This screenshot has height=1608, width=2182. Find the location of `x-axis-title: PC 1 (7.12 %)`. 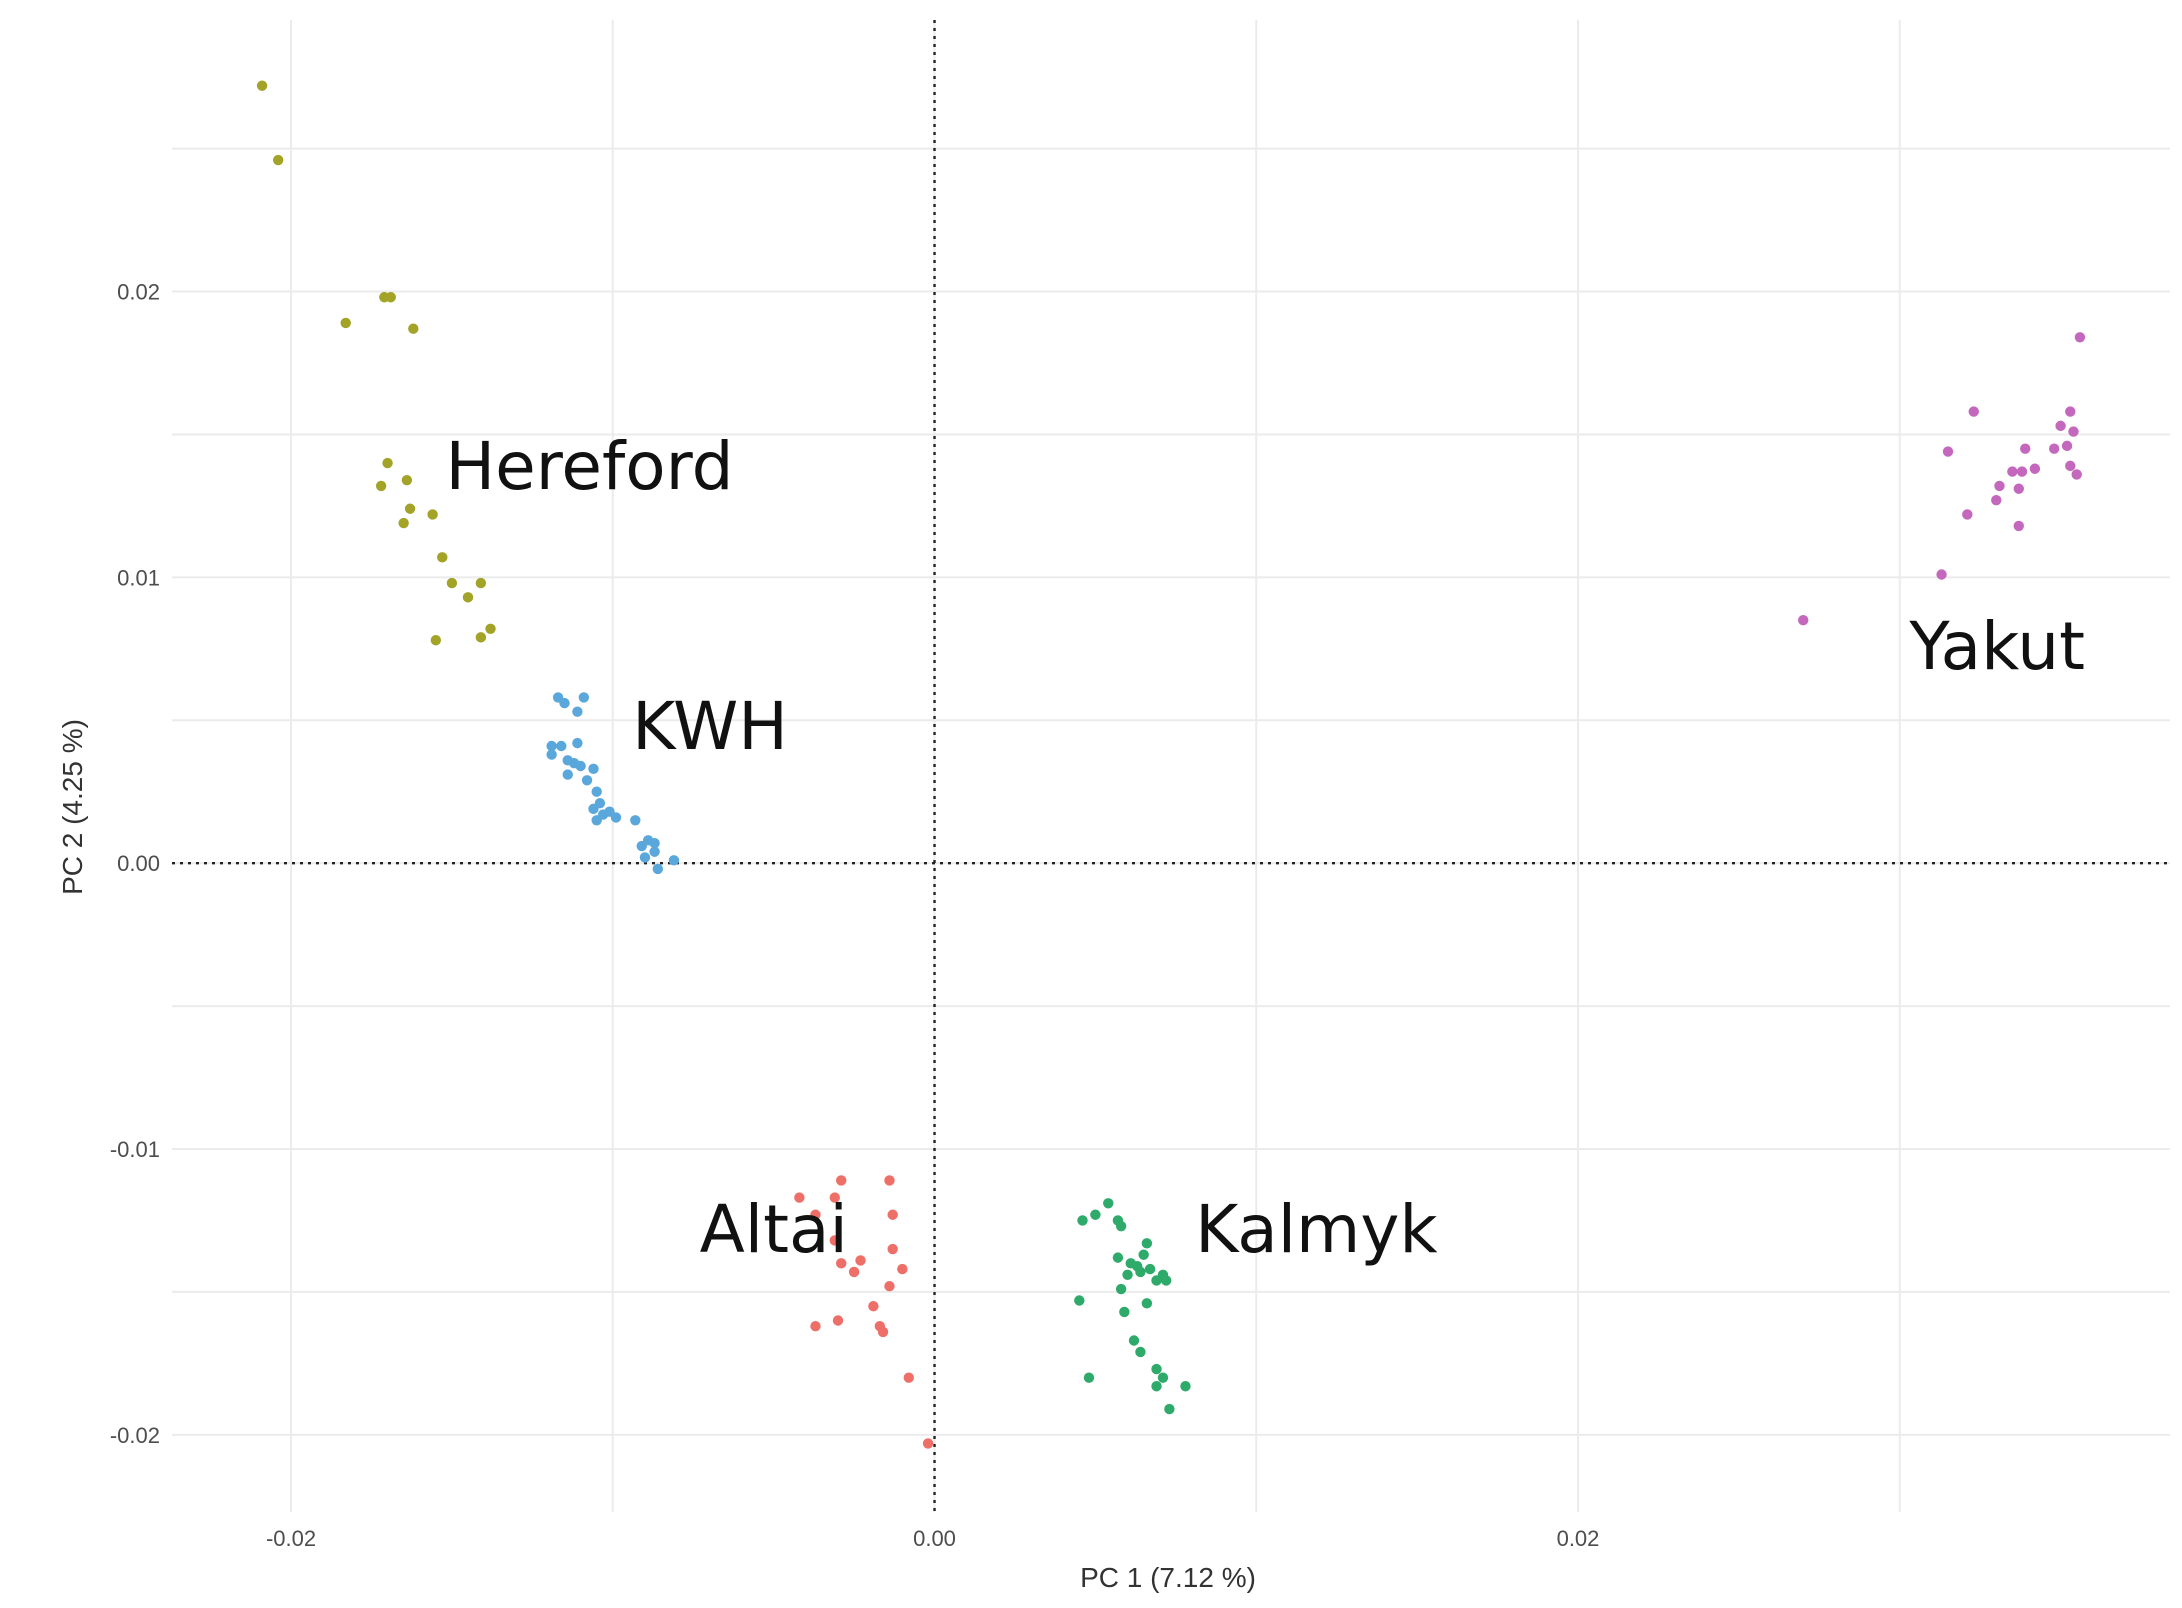

x-axis-title: PC 1 (7.12 %) is located at coordinates (1168, 1577).